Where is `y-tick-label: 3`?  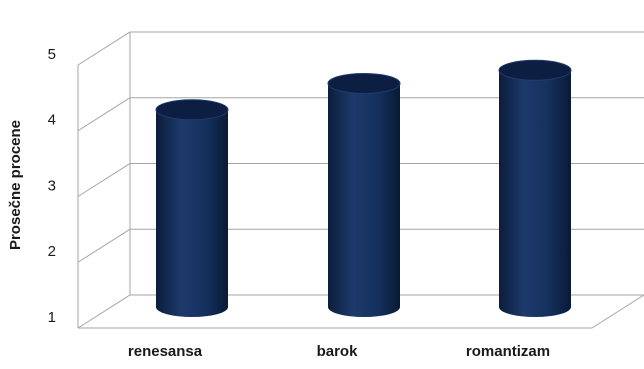
y-tick-label: 3 is located at coordinates (52, 185).